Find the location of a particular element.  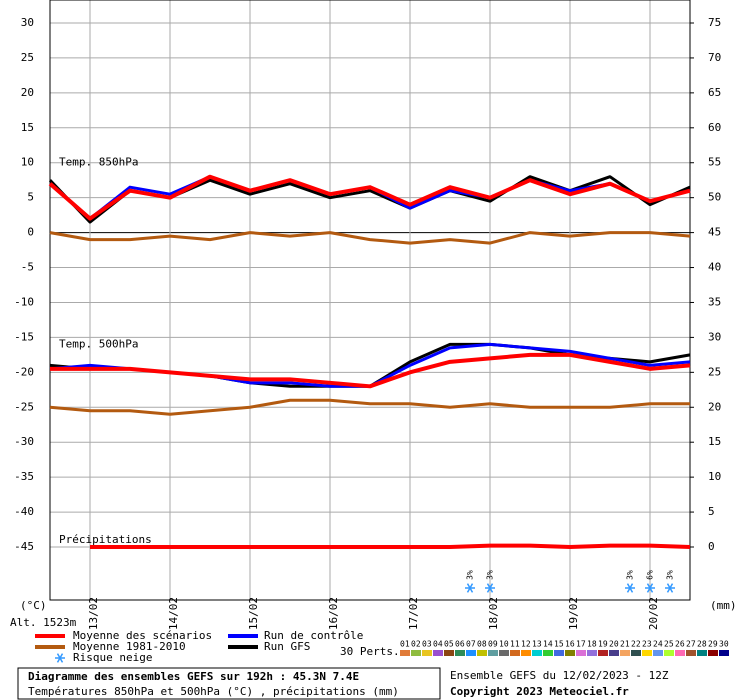

perturbation-label: 28 is located at coordinates (702, 644).